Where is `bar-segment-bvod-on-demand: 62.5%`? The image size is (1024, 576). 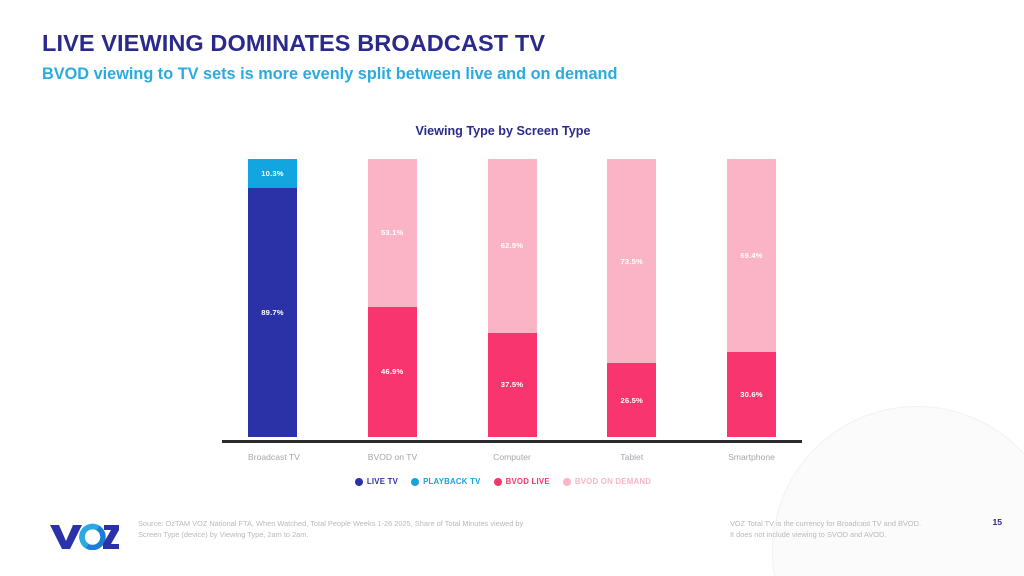
bar-segment-bvod-on-demand: 62.5% is located at coordinates (512, 246).